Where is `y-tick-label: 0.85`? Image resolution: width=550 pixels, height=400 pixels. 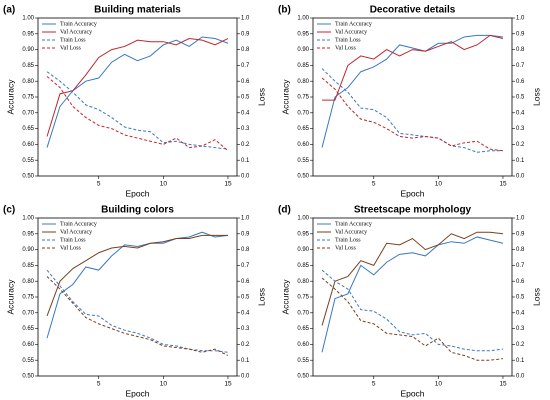
y-tick-label: 0.85 is located at coordinates (303, 66).